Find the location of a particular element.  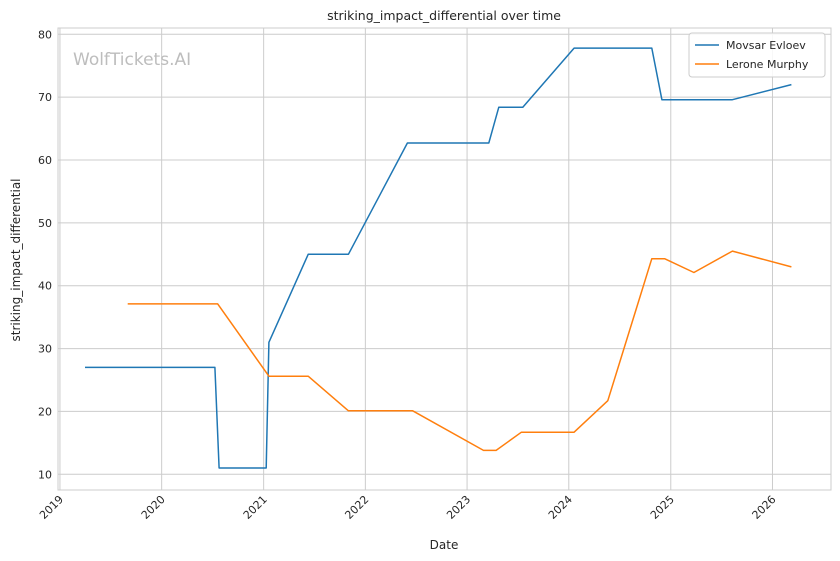

x-axis-label: Date is located at coordinates (444, 545).